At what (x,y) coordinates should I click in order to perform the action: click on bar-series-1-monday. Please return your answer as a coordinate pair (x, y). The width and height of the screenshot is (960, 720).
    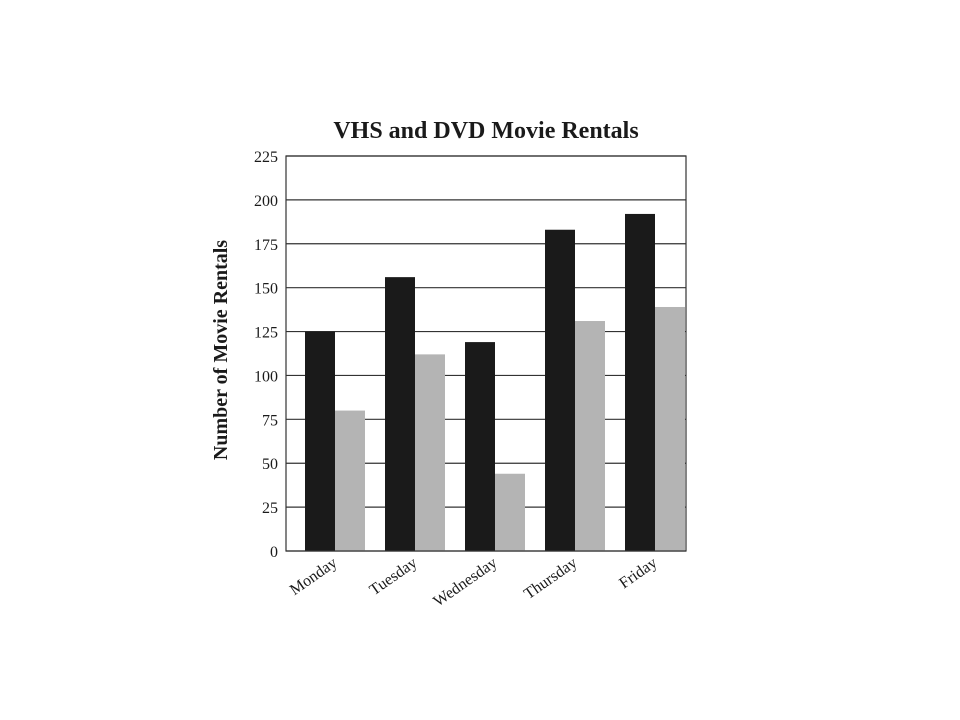
    Looking at the image, I should click on (320, 441).